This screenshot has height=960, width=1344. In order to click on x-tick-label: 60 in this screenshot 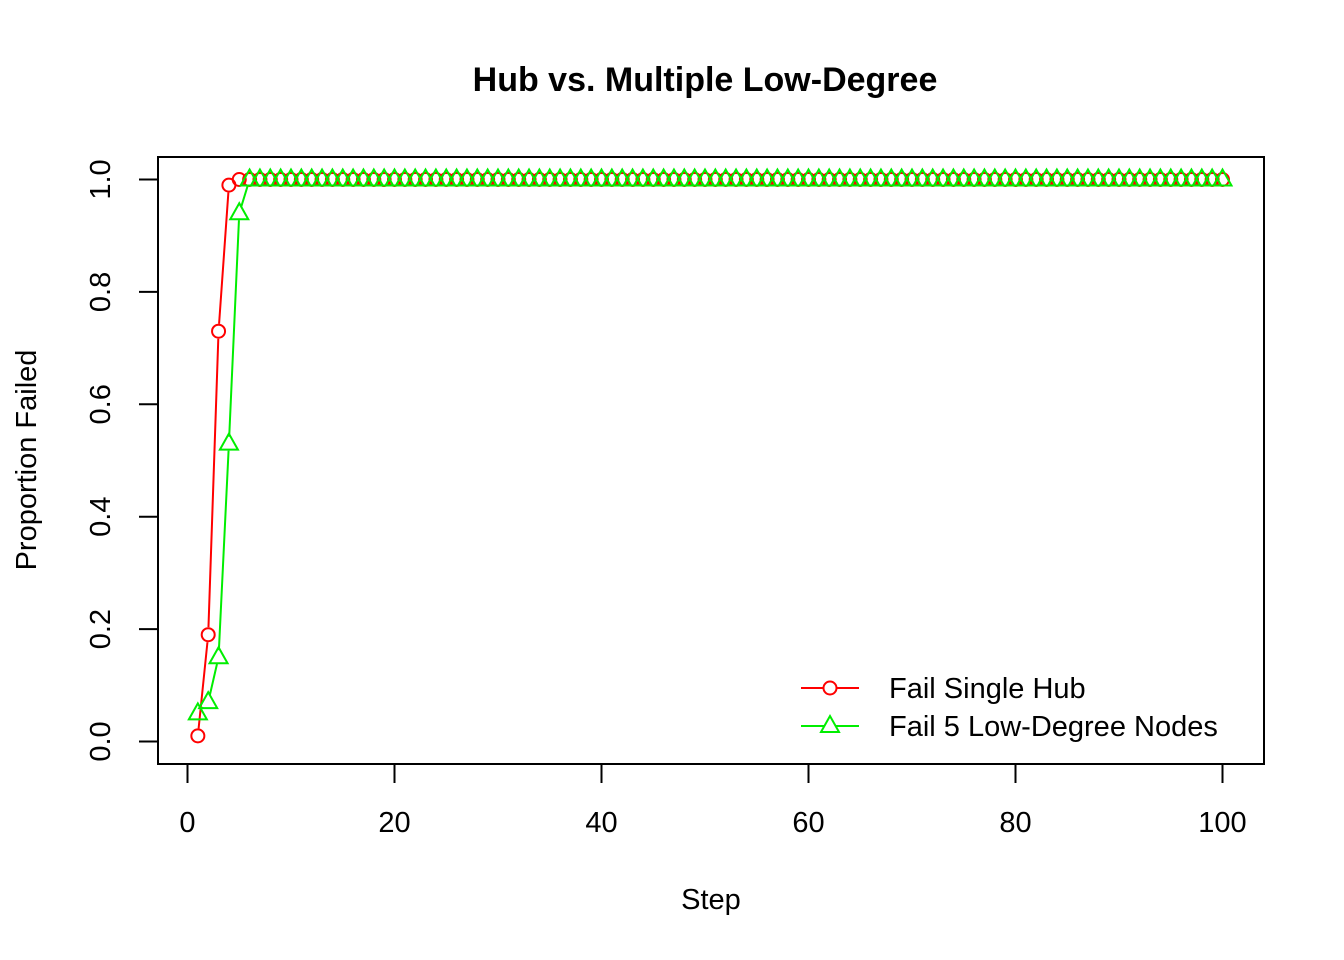, I will do `click(808, 823)`.